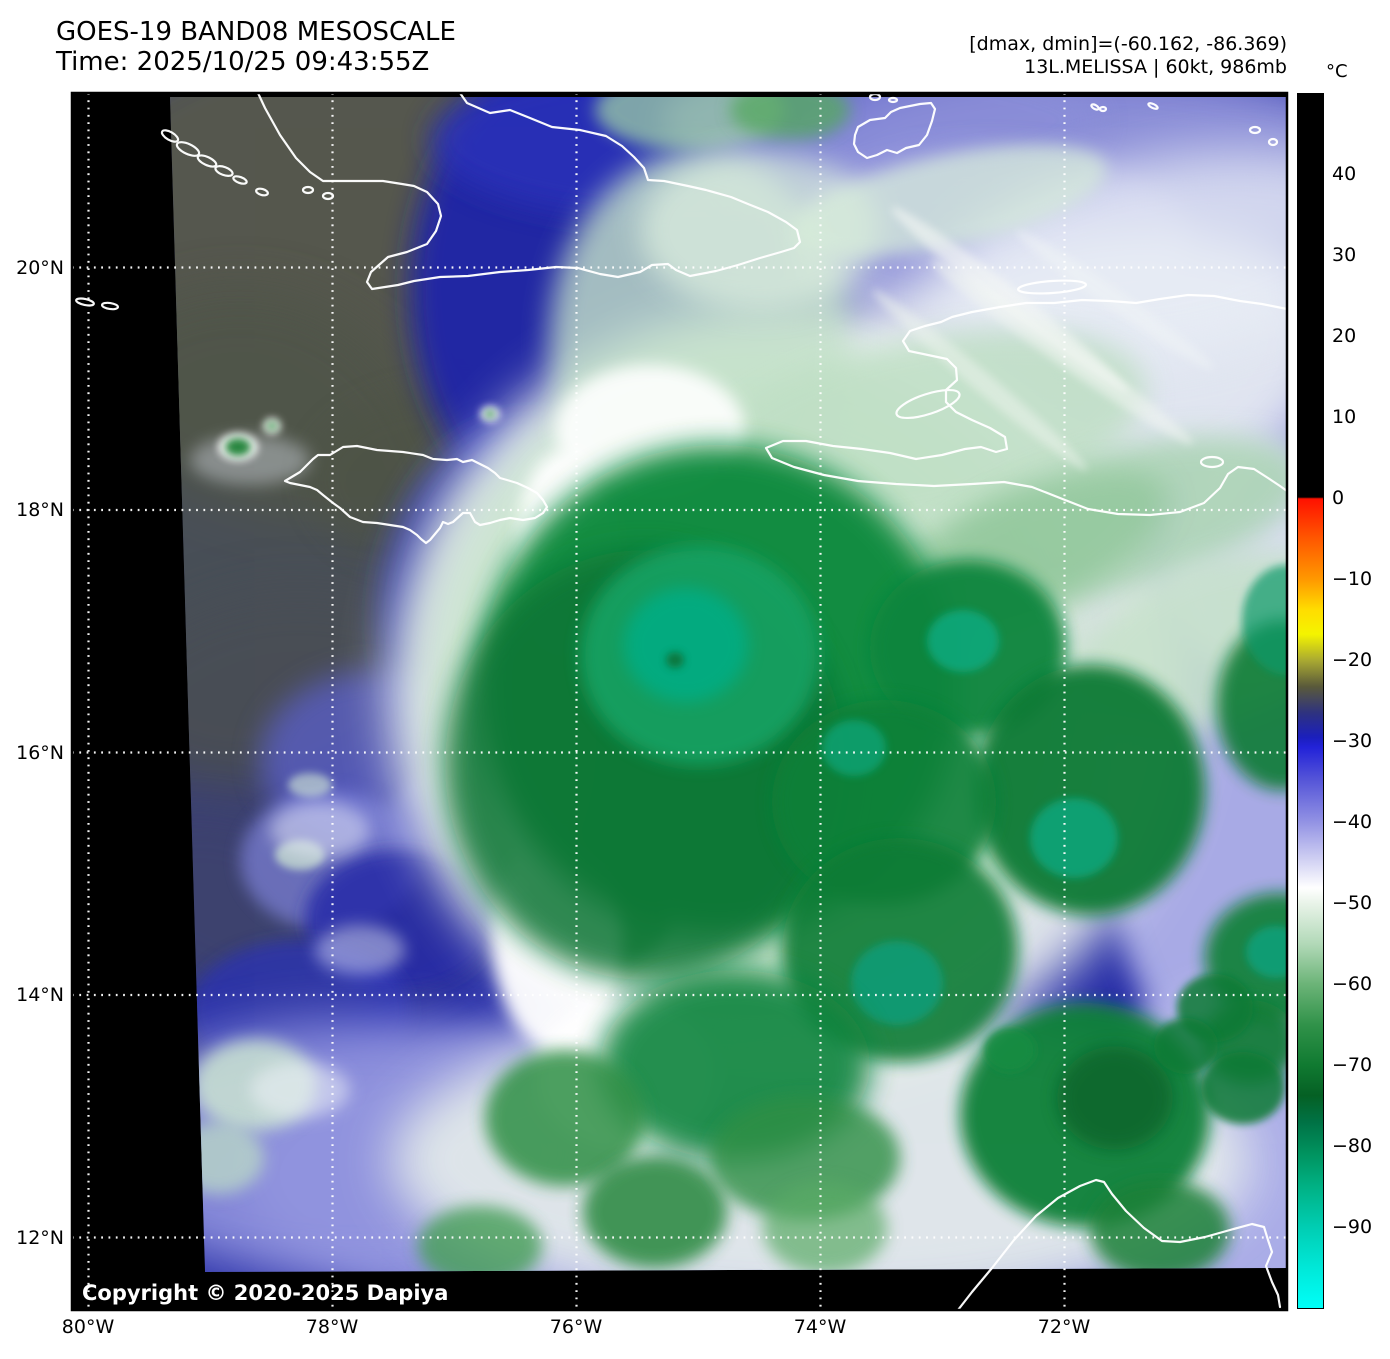 The image size is (1390, 1359). What do you see at coordinates (1352, 579) in the screenshot?
I see `colorbar-tick-m10: −10` at bounding box center [1352, 579].